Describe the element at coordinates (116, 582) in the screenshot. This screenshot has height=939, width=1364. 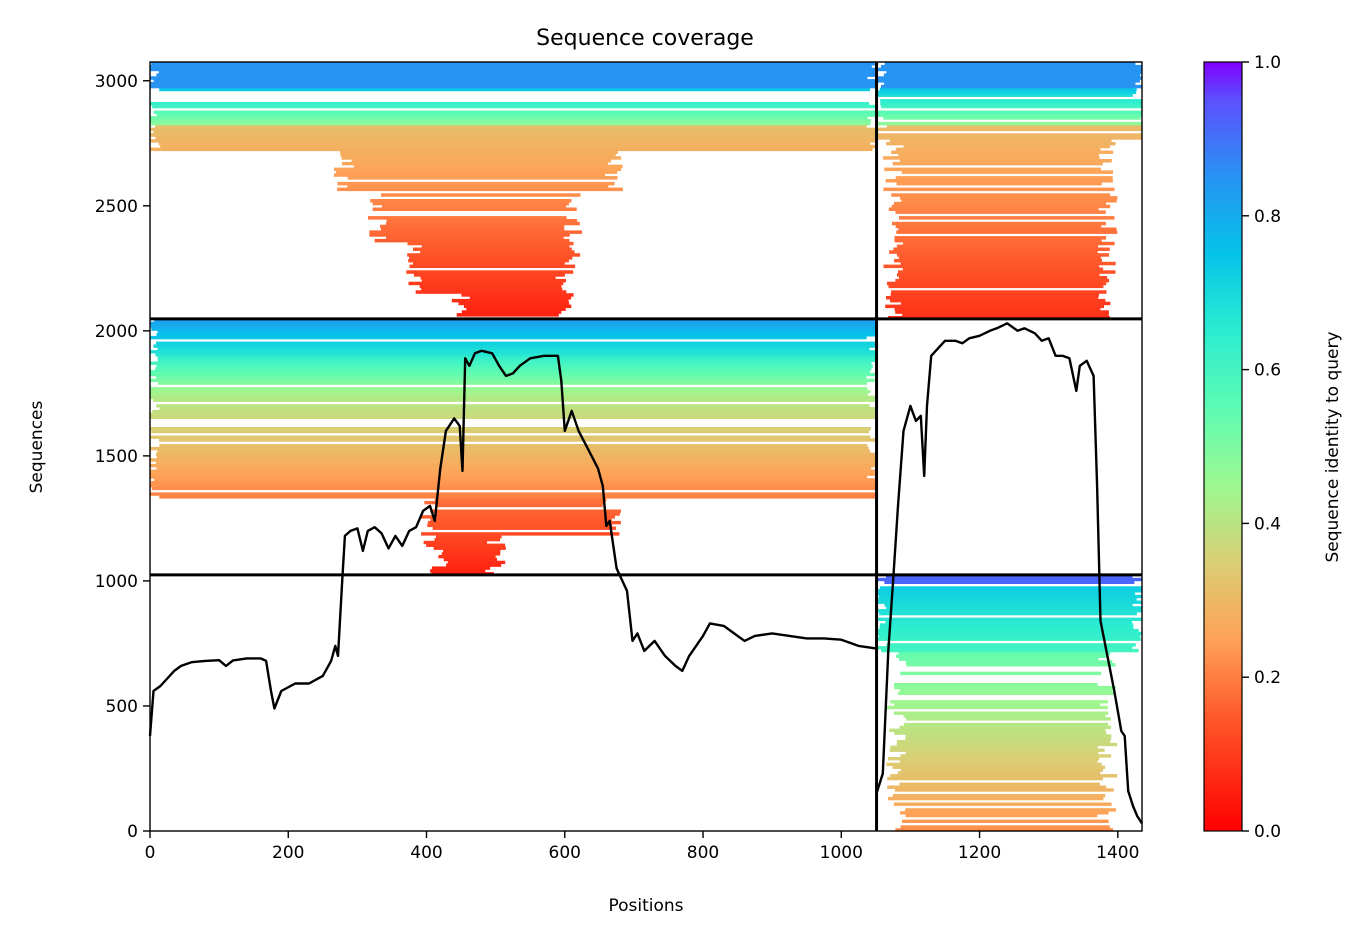
I see `y-tick-label: 1000` at that location.